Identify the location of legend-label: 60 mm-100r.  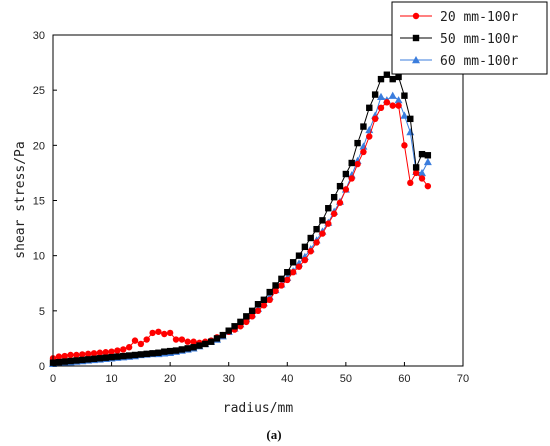
(479, 61).